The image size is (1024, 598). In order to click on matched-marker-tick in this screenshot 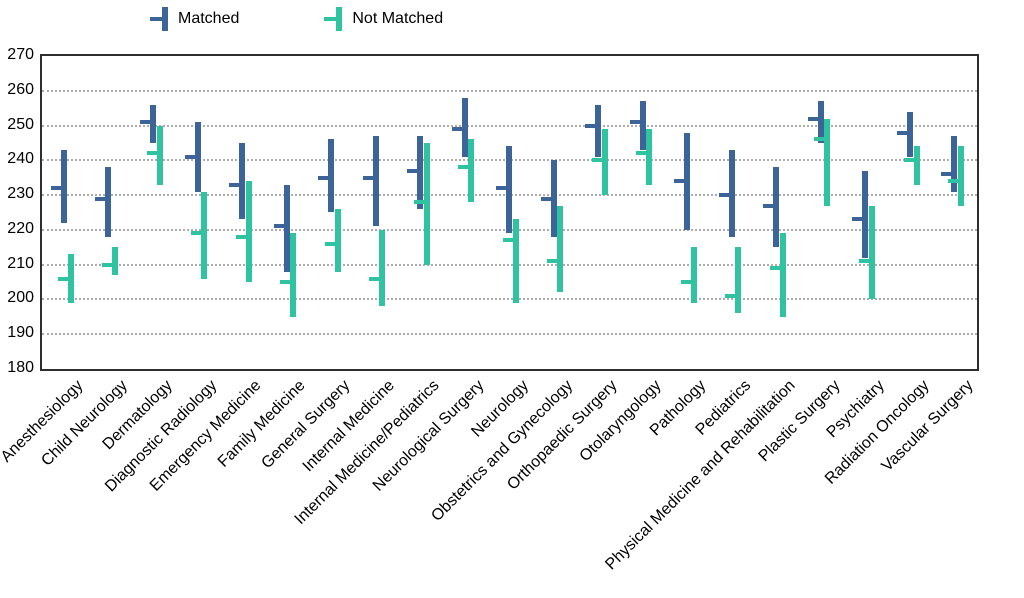, I will do `click(156, 19)`.